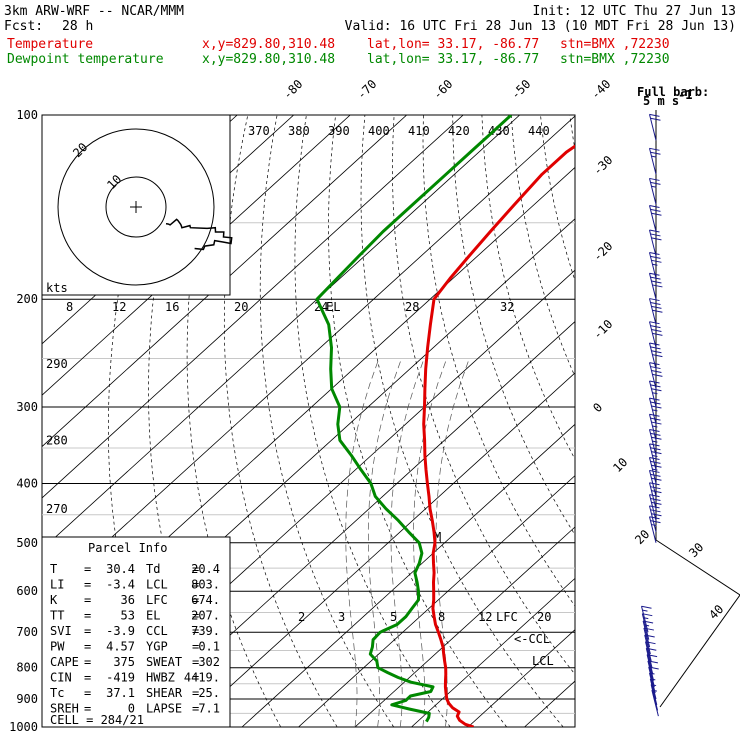 The image size is (740, 740). What do you see at coordinates (697, 567) in the screenshot?
I see `barb-staff-line` at bounding box center [697, 567].